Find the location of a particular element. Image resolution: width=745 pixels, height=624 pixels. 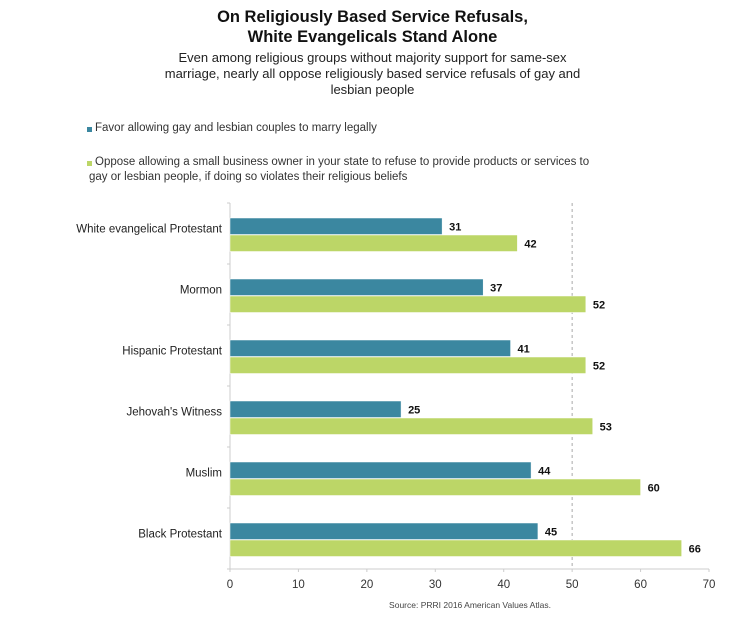

category-label: Mormon is located at coordinates (201, 291).